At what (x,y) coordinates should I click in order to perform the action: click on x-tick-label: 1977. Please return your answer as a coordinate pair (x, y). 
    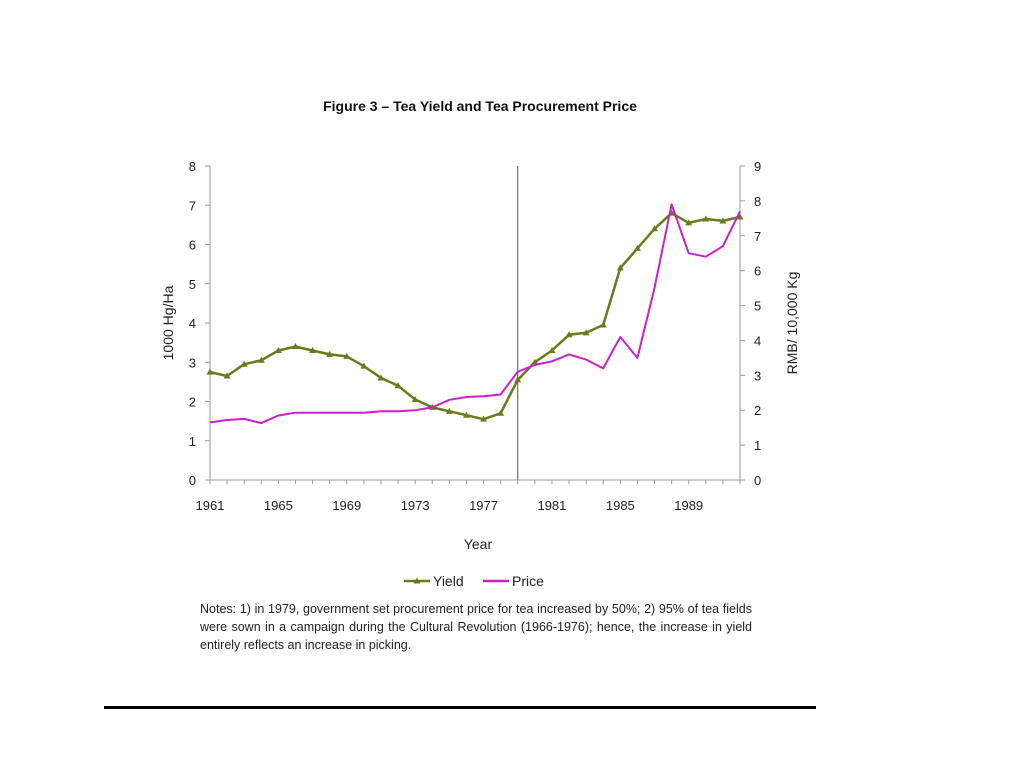
    Looking at the image, I should click on (483, 505).